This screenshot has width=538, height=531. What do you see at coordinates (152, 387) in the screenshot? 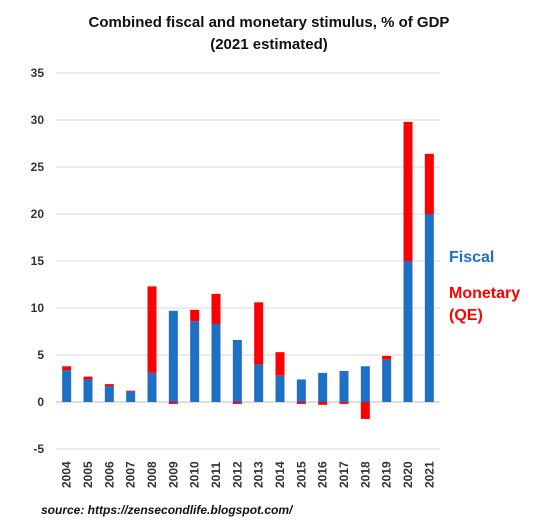
I see `bar-fiscal-2008` at bounding box center [152, 387].